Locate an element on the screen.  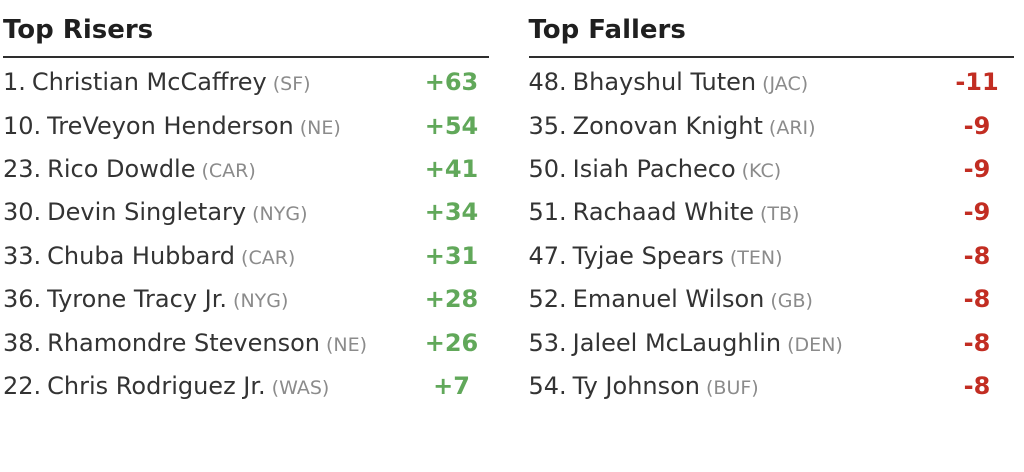
player-name: Christian McCaffrey is located at coordinates (149, 82).